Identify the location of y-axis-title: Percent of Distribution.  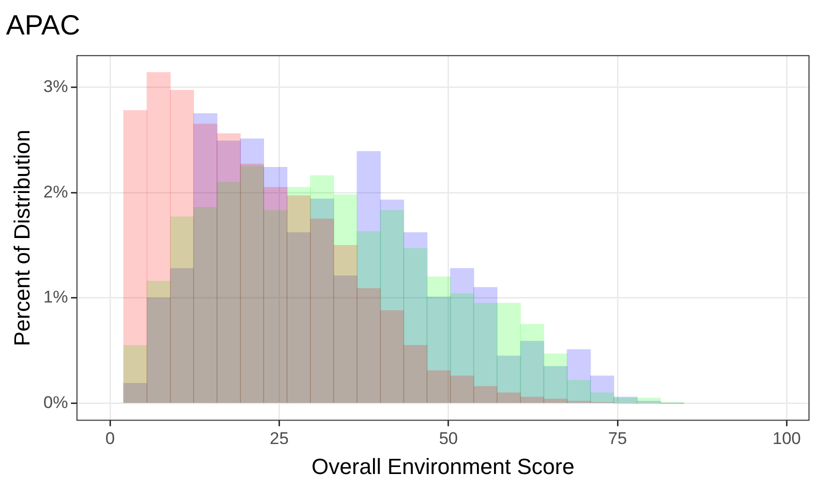
(21, 238).